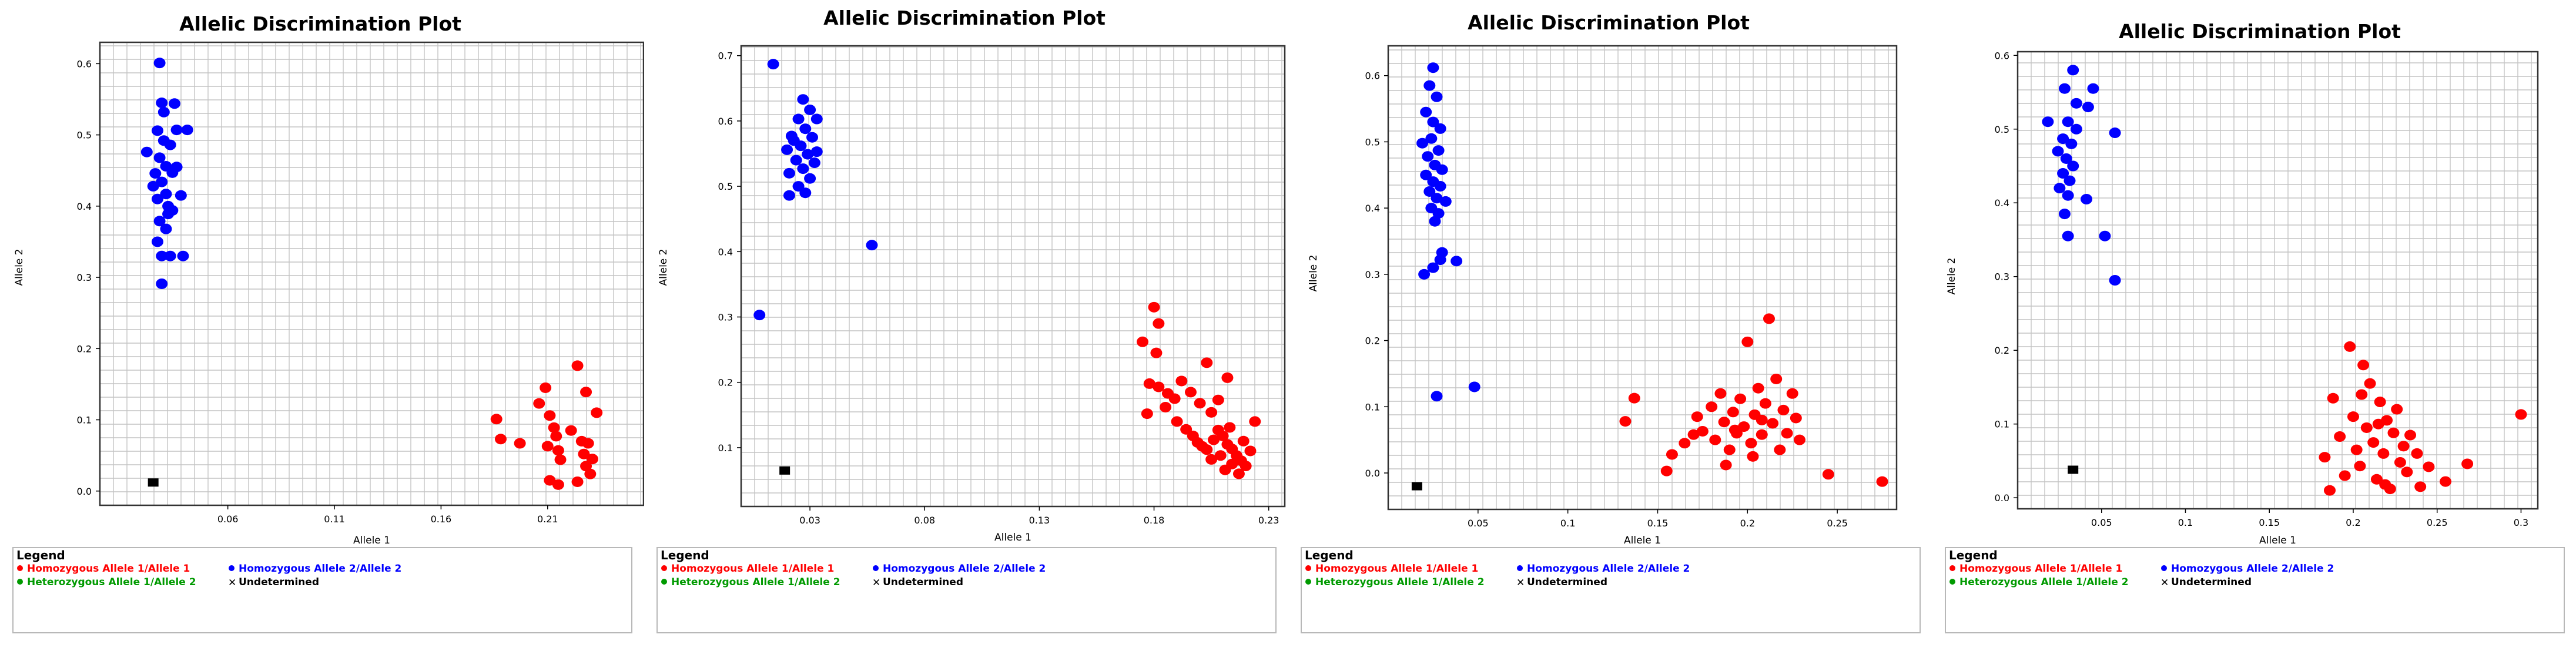 The image size is (2576, 651). Describe the element at coordinates (2101, 522) in the screenshot. I see `x-tick-label: 0.05` at that location.